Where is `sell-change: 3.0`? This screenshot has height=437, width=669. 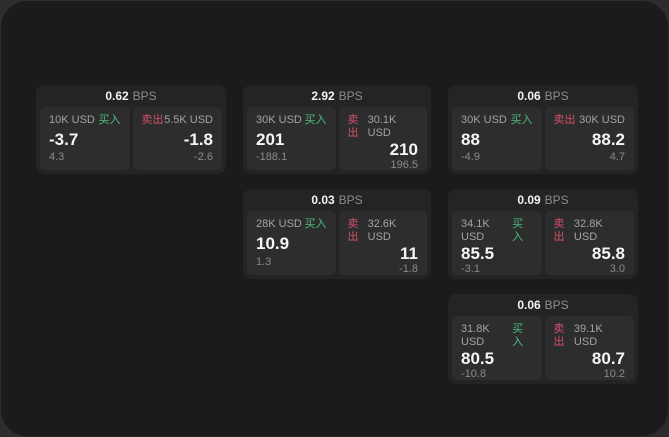
sell-change: 3.0 is located at coordinates (617, 269).